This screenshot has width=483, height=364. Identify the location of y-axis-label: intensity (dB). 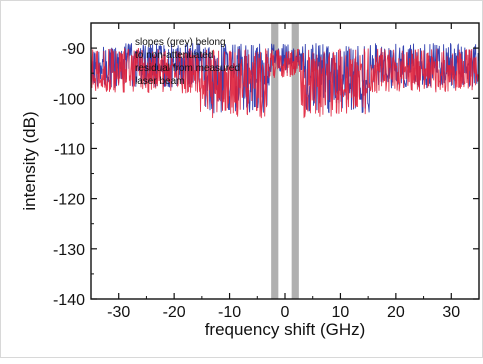
(29, 160).